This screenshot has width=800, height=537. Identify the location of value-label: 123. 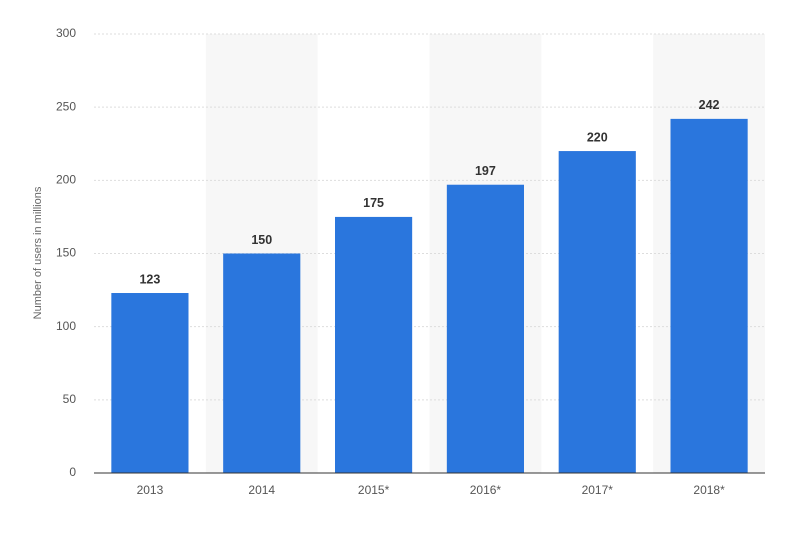
(149, 279).